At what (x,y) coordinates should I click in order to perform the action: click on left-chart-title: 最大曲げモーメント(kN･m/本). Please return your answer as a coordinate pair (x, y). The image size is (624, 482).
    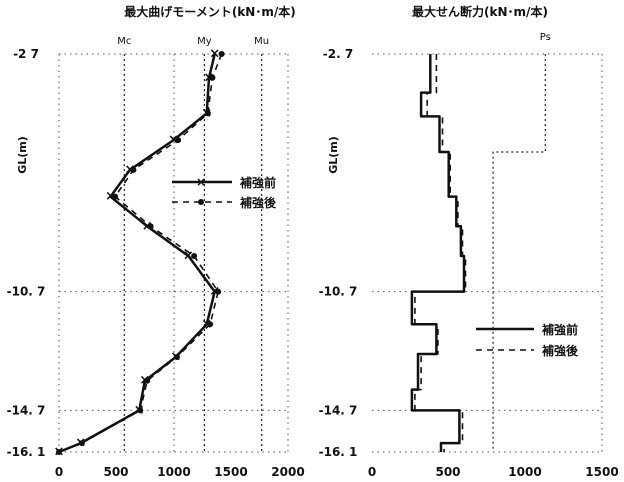
    Looking at the image, I should click on (209, 11).